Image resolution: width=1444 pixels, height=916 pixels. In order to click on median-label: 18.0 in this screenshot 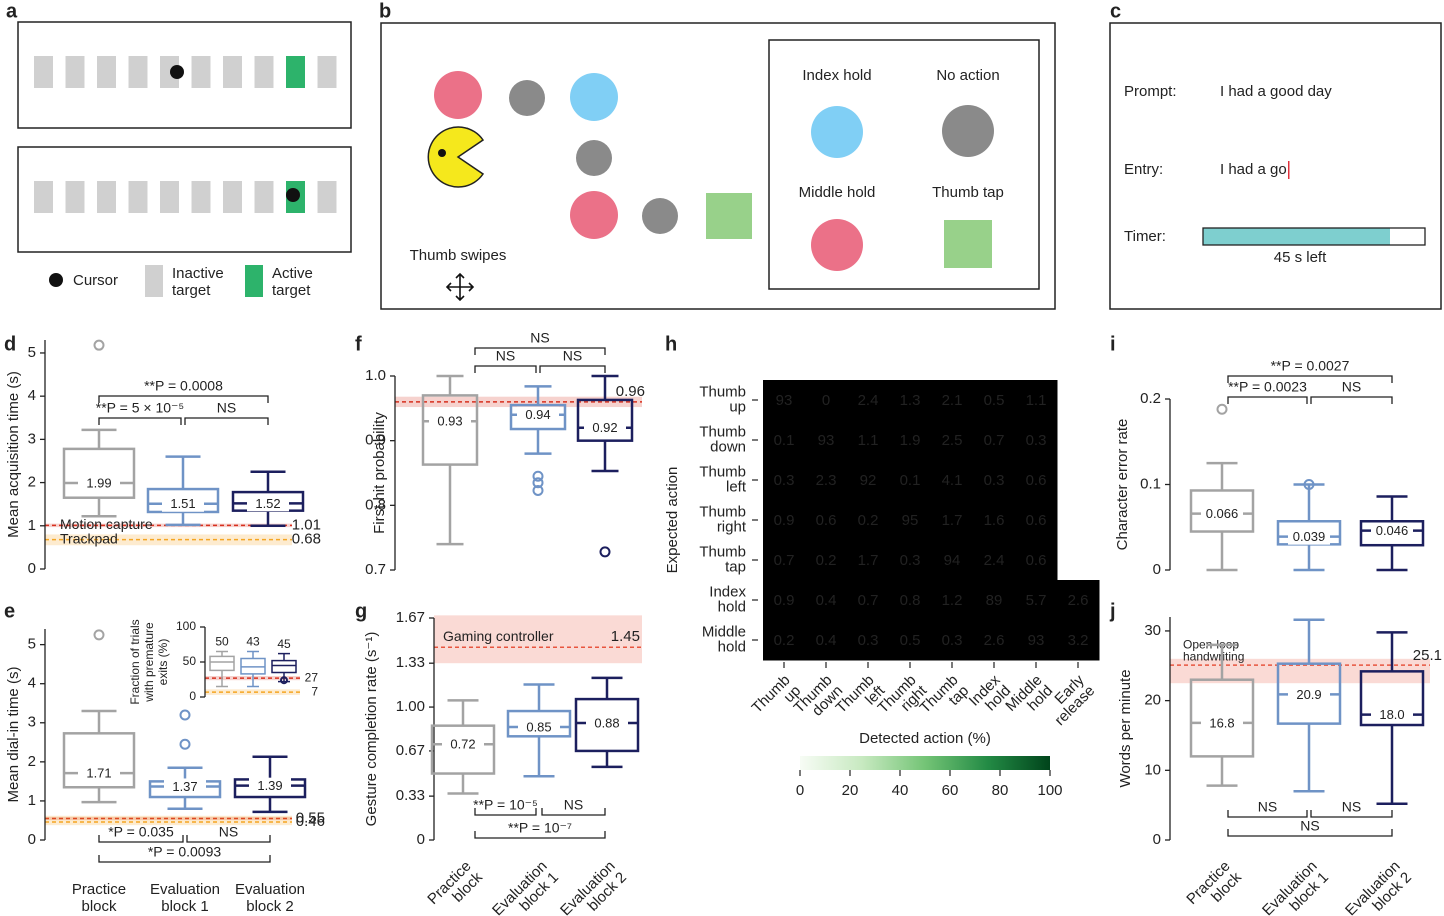, I will do `click(1391, 714)`.